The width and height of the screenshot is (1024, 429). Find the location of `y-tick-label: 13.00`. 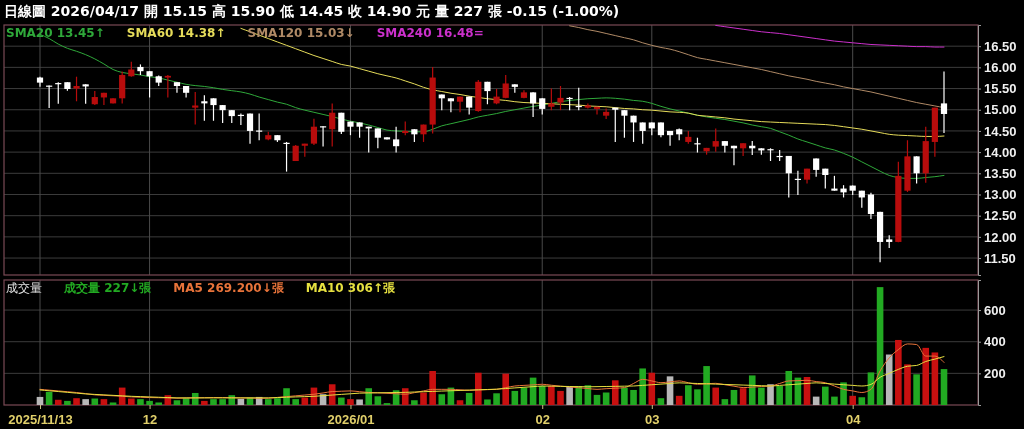

y-tick-label: 13.00 is located at coordinates (1000, 195).